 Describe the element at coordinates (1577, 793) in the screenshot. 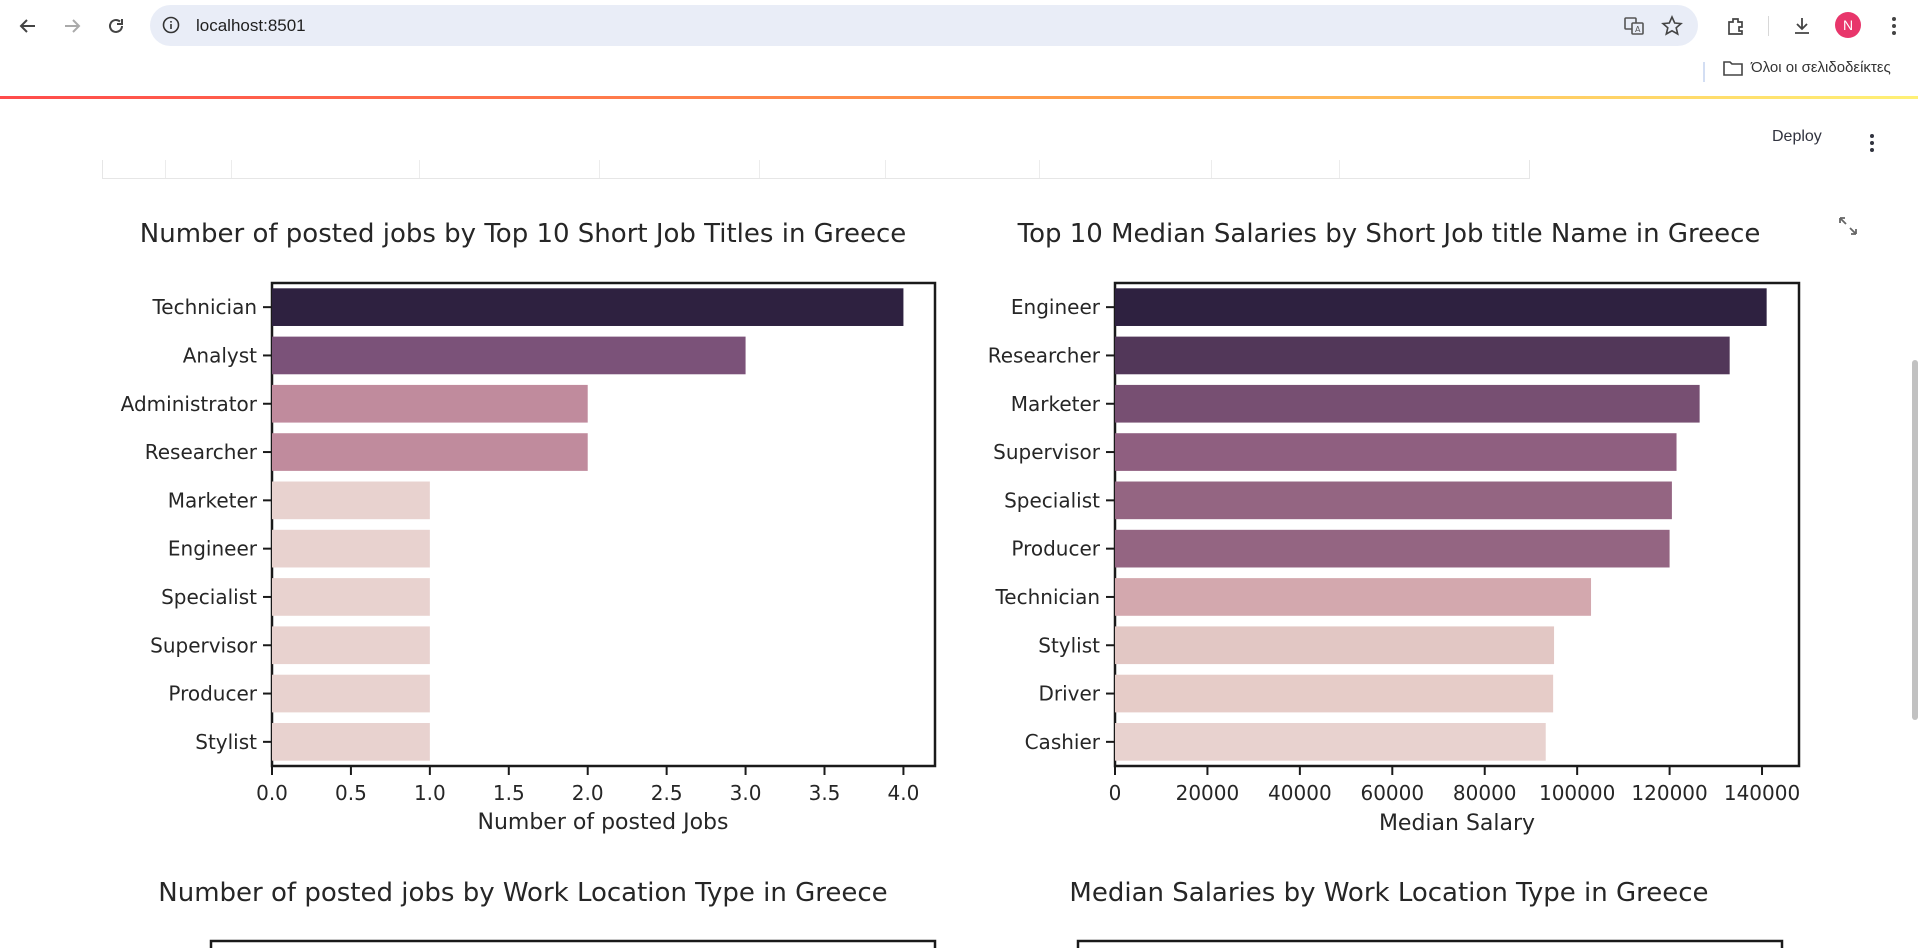

I see `x-tick-label: 100000` at that location.